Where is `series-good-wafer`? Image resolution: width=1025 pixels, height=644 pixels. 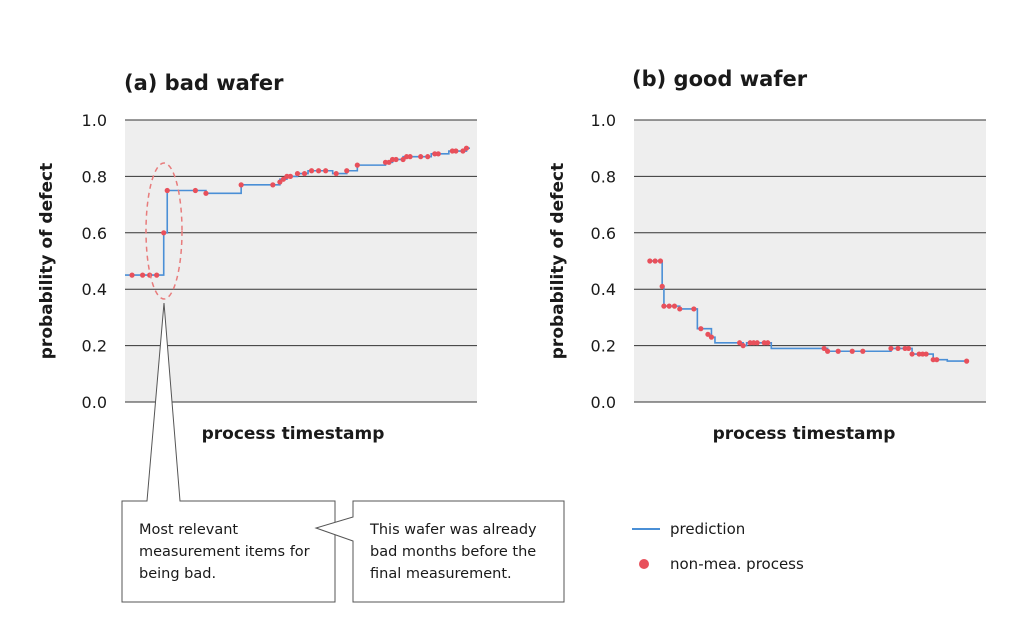
series-good-wafer is located at coordinates (808, 311).